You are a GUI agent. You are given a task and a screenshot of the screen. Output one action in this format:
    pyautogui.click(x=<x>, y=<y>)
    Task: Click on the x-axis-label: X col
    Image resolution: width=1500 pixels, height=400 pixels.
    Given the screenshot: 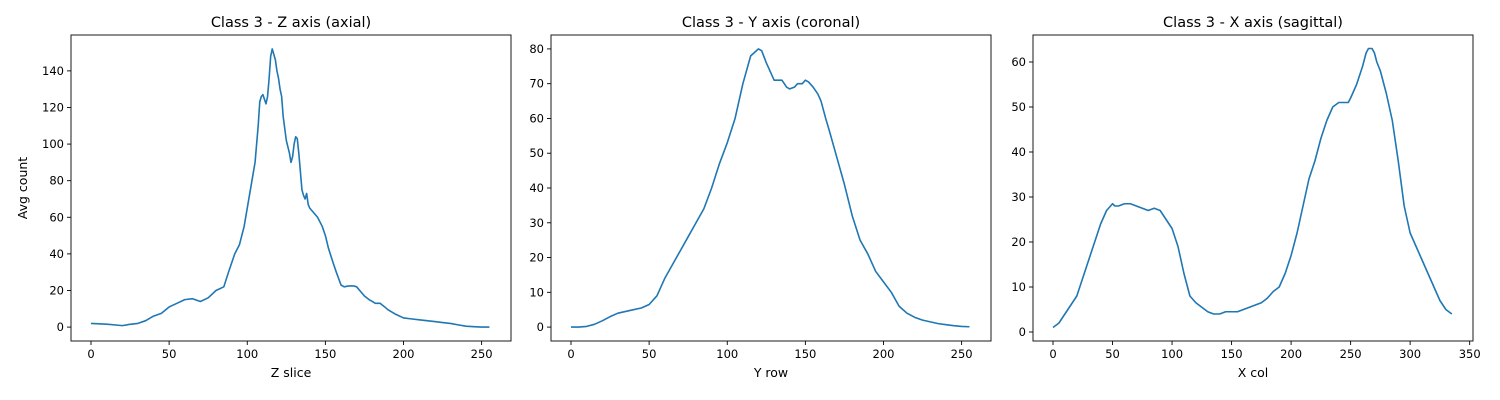 What is the action you would take?
    pyautogui.click(x=1253, y=372)
    